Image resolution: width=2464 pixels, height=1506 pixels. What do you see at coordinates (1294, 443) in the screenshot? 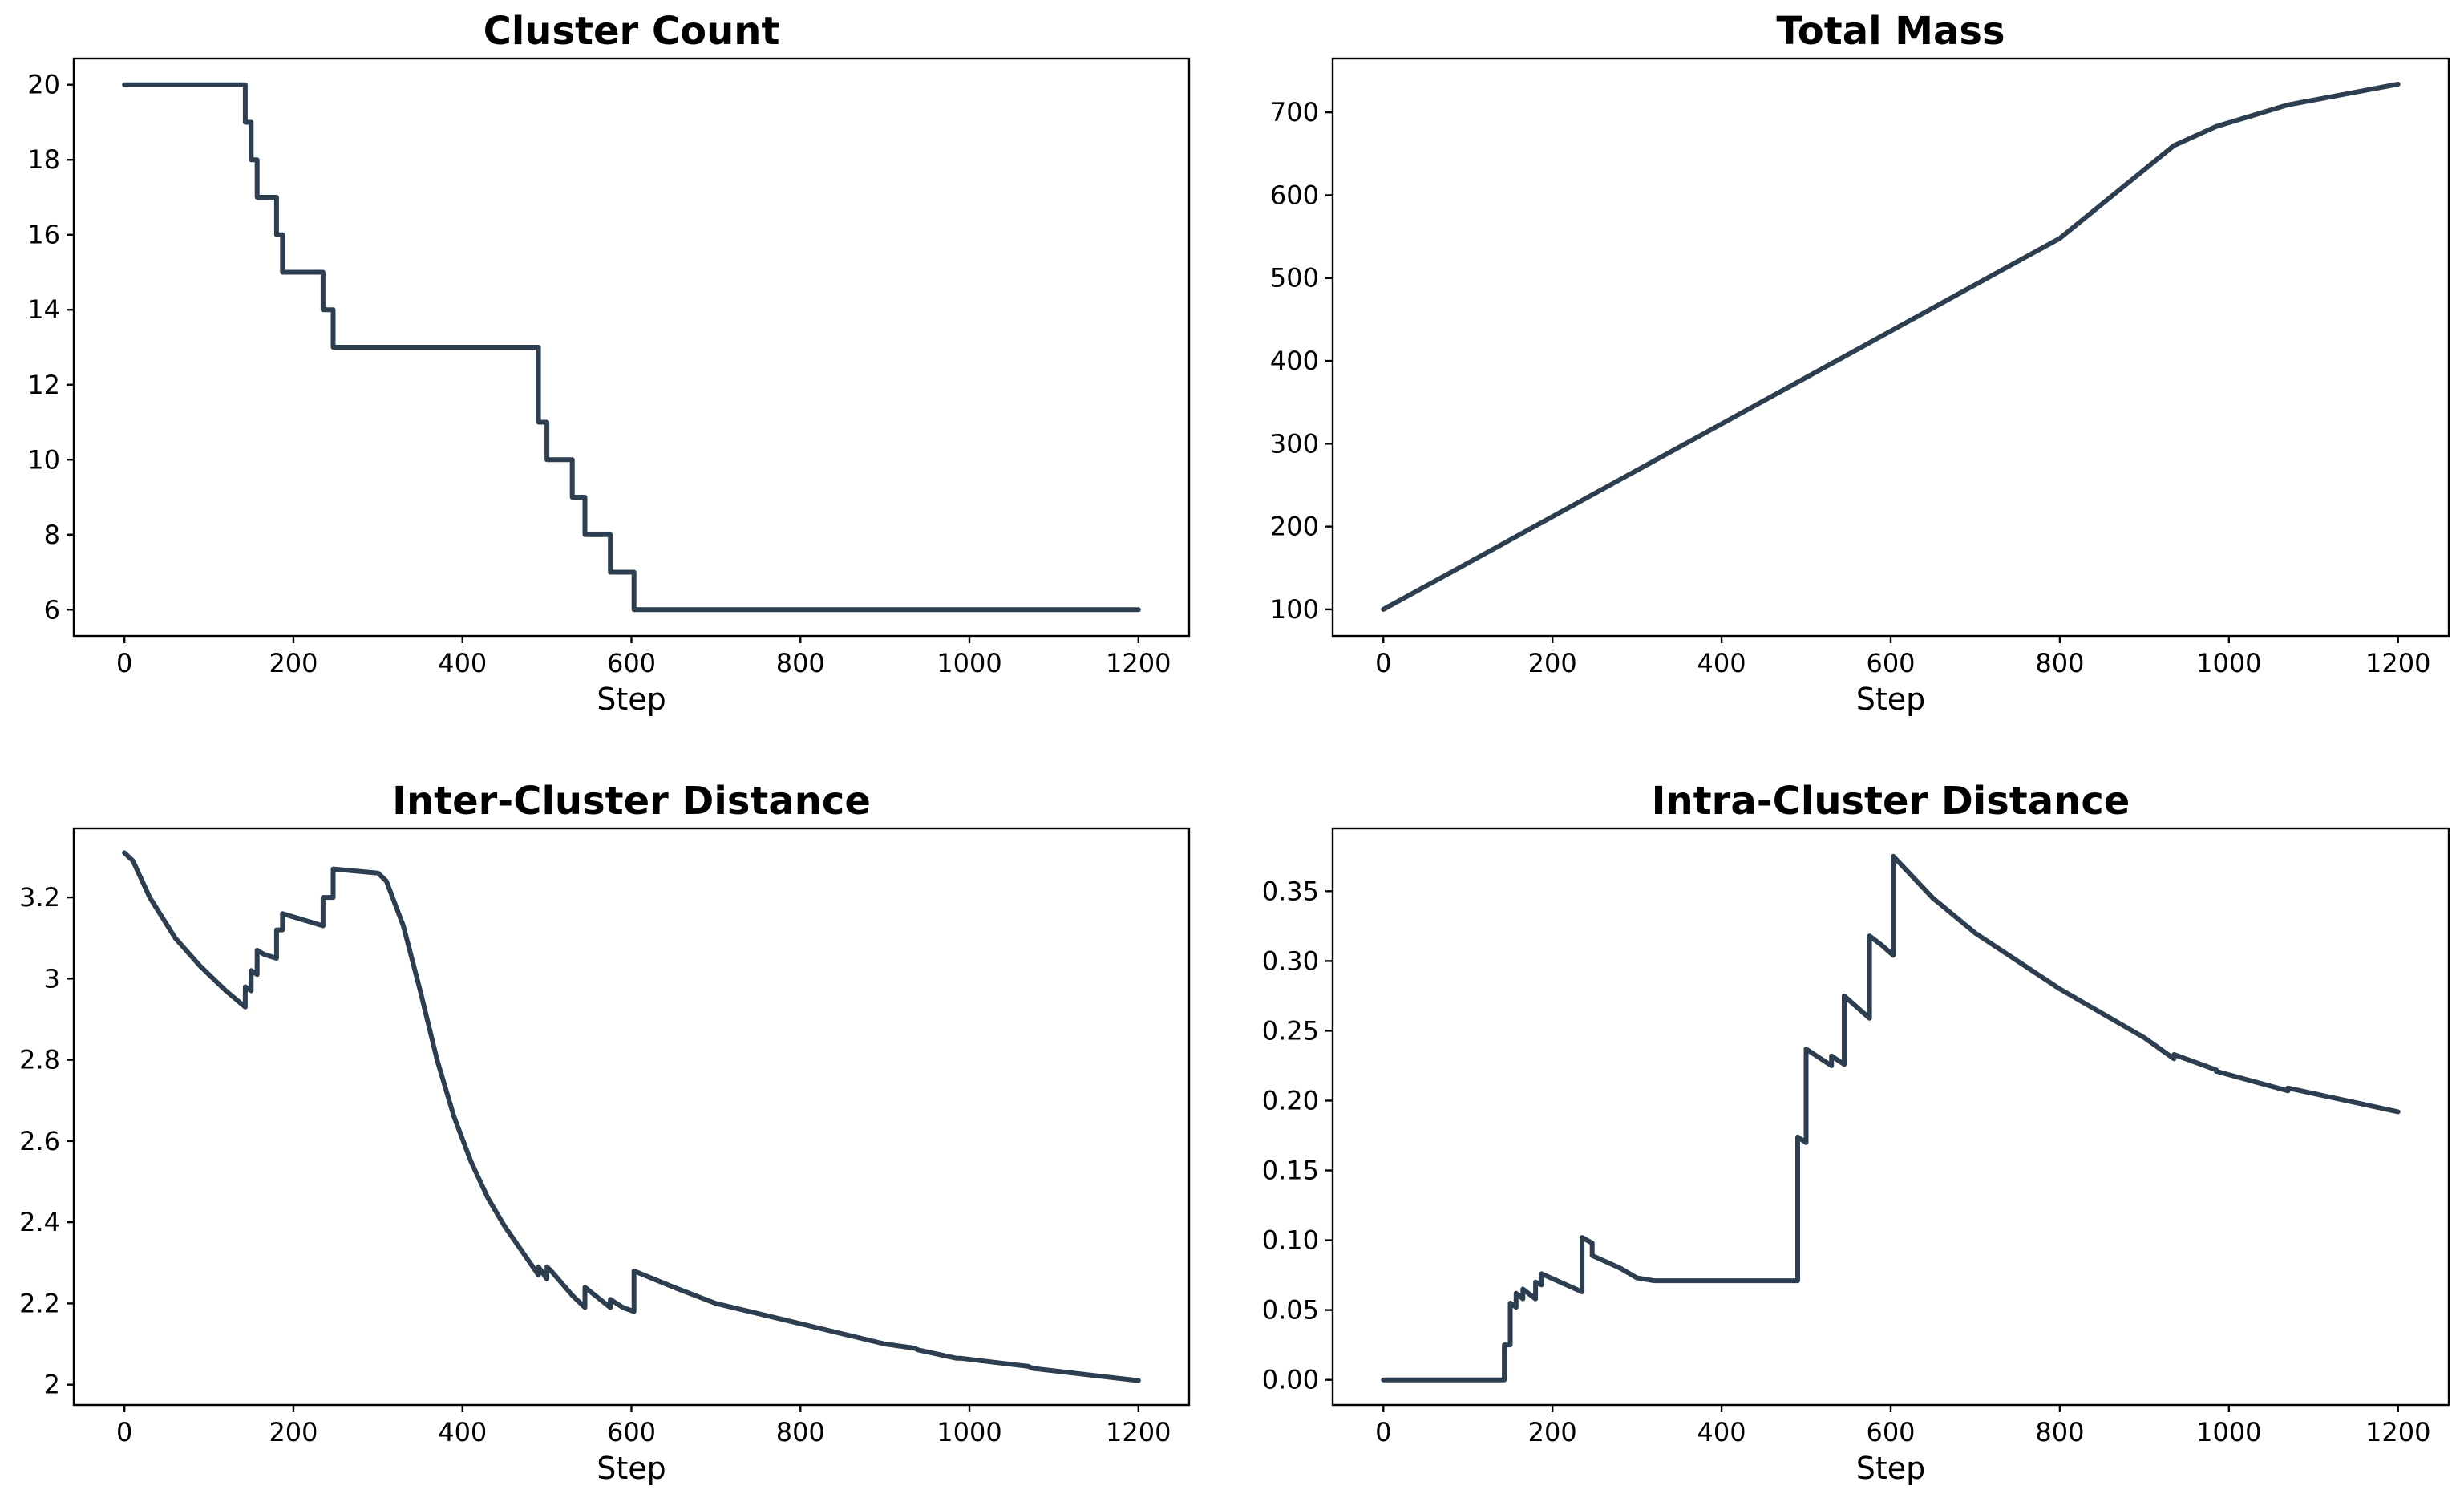
I see `total-mass-y-tick-label: 300` at bounding box center [1294, 443].